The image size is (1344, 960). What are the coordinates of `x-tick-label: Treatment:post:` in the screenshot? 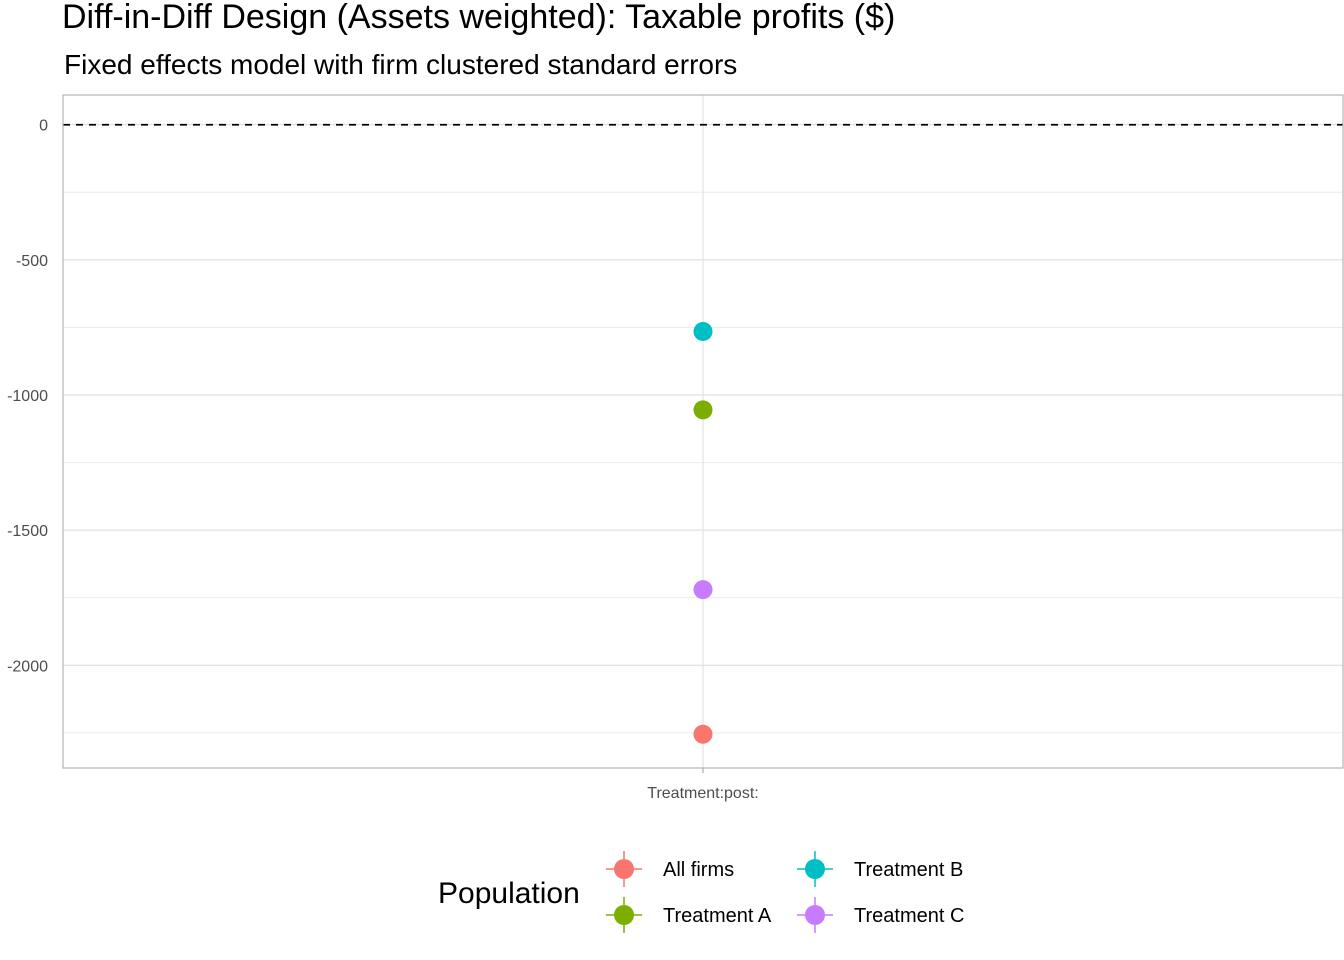 It's located at (702, 793).